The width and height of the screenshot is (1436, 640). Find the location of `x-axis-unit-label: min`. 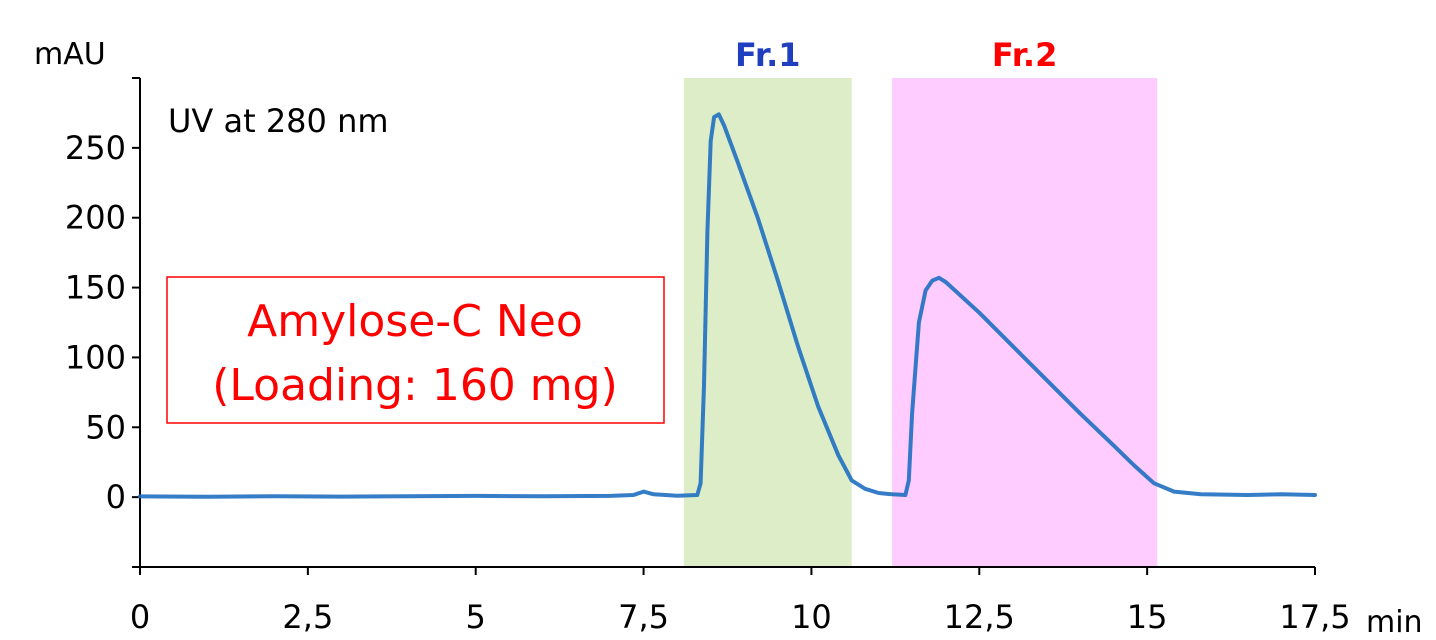

x-axis-unit-label: min is located at coordinates (1394, 622).